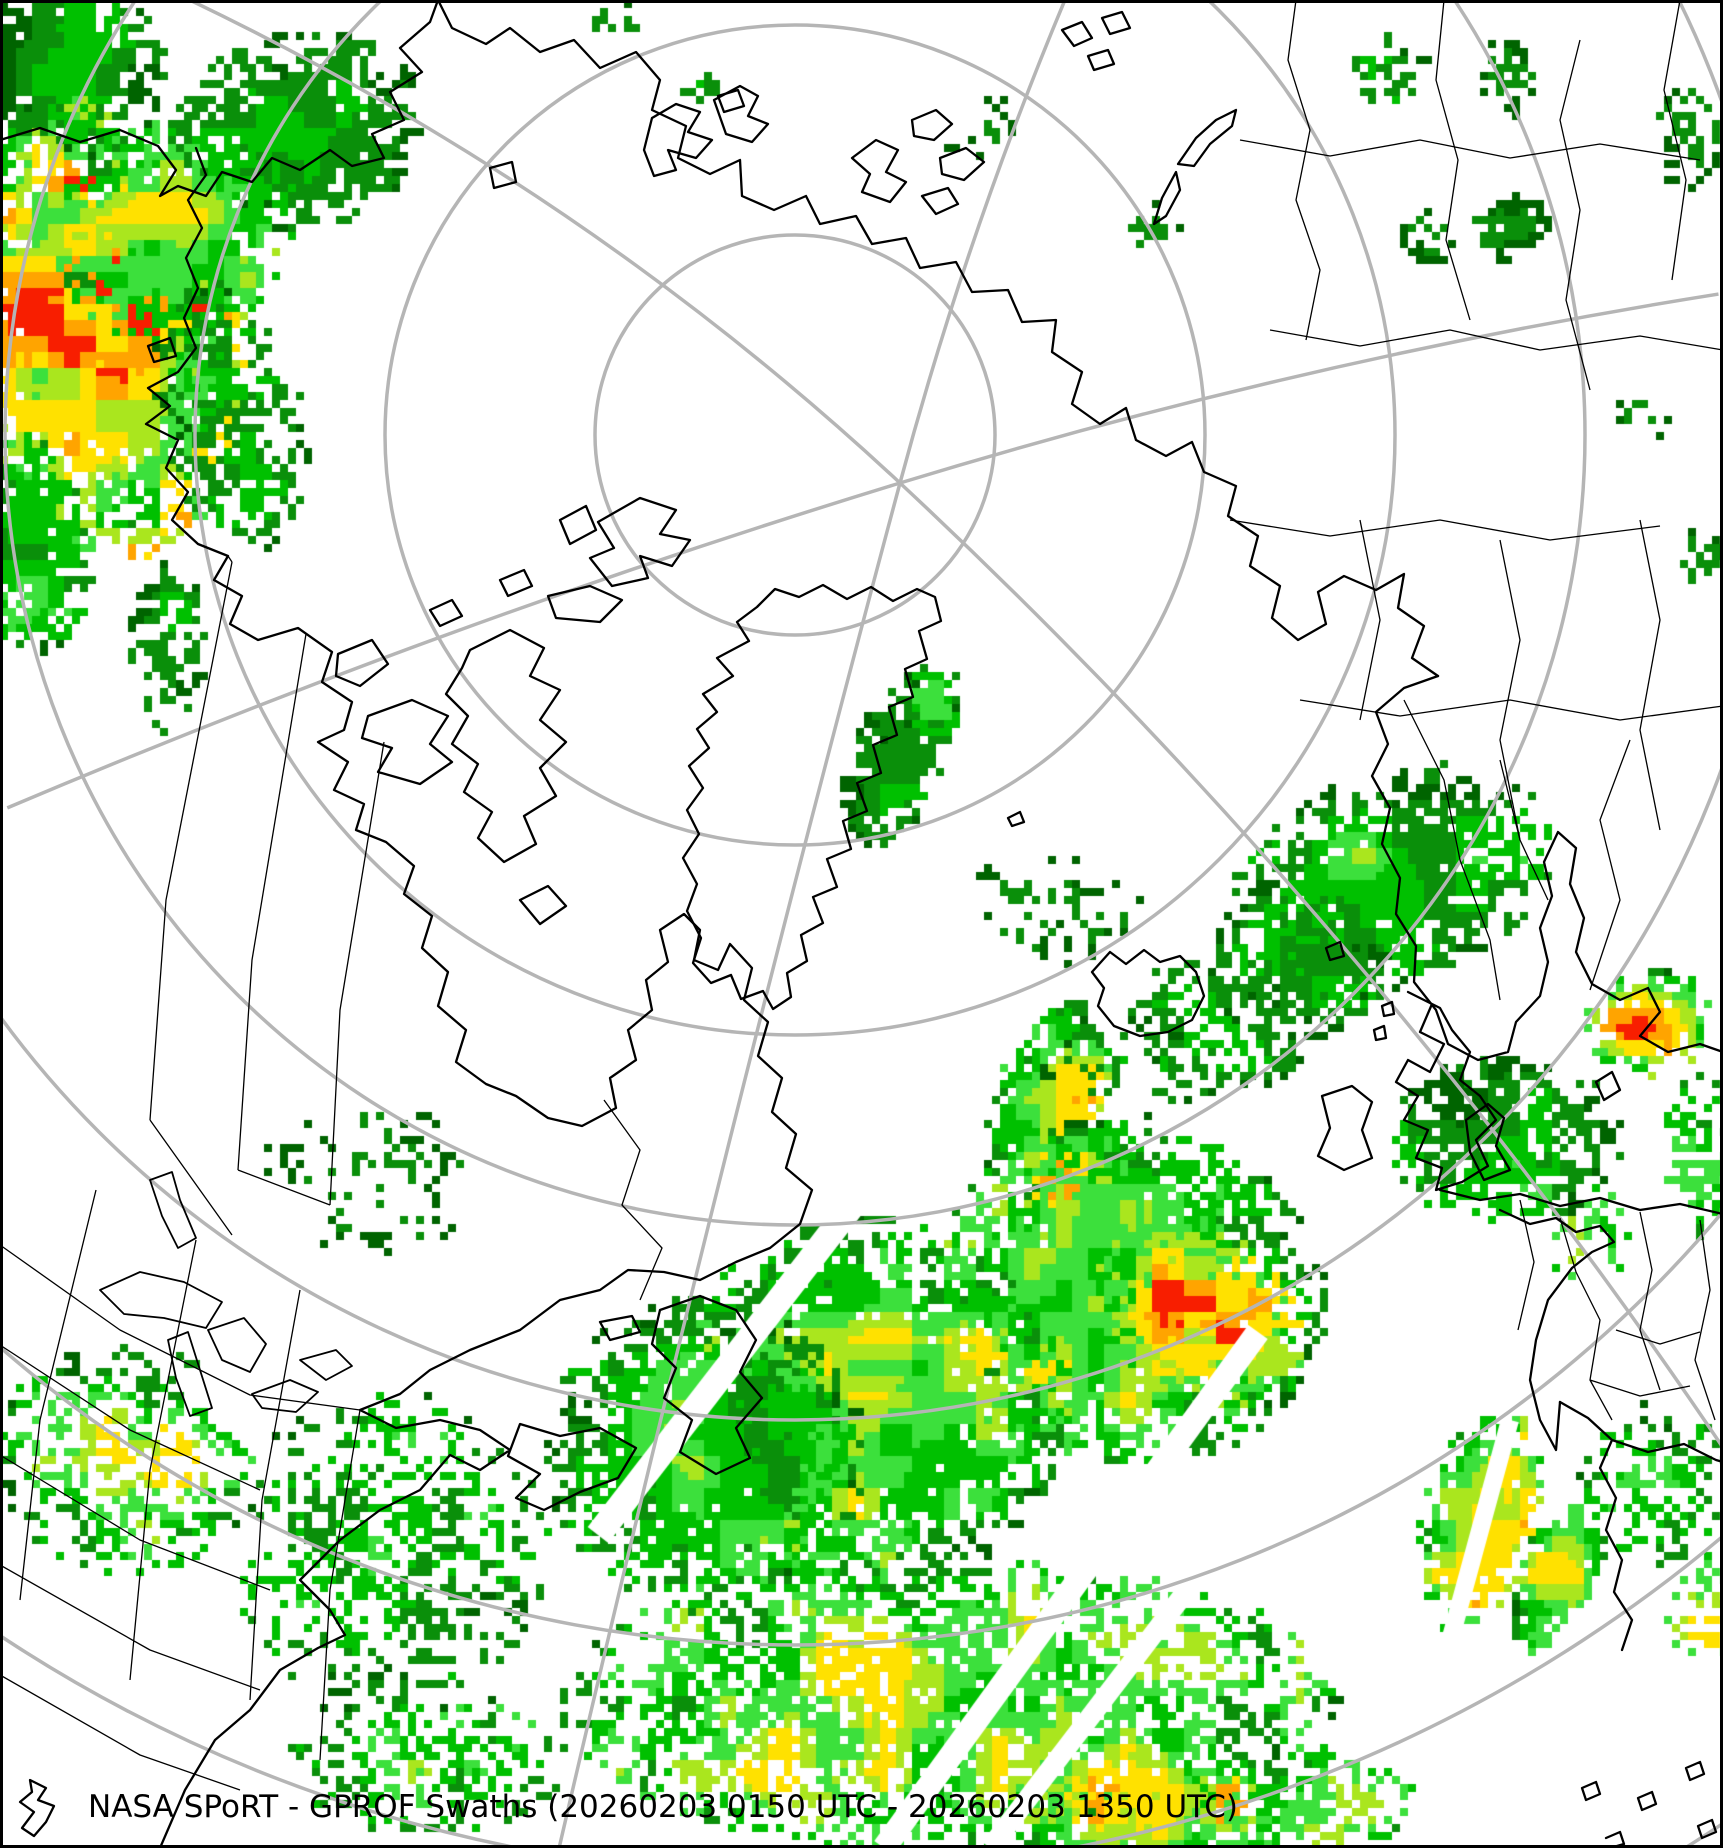 This screenshot has height=1848, width=1723. What do you see at coordinates (640, 542) in the screenshot?
I see `coastline-ellesmere` at bounding box center [640, 542].